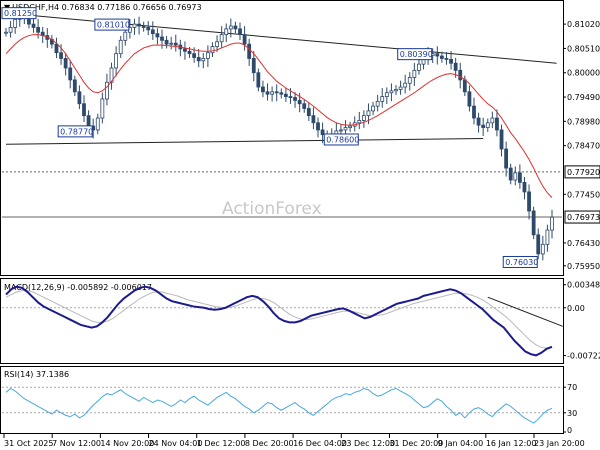 This screenshot has width=600, height=450. What do you see at coordinates (583, 121) in the screenshot?
I see `price-y-tick-label: 0.78980` at bounding box center [583, 121].